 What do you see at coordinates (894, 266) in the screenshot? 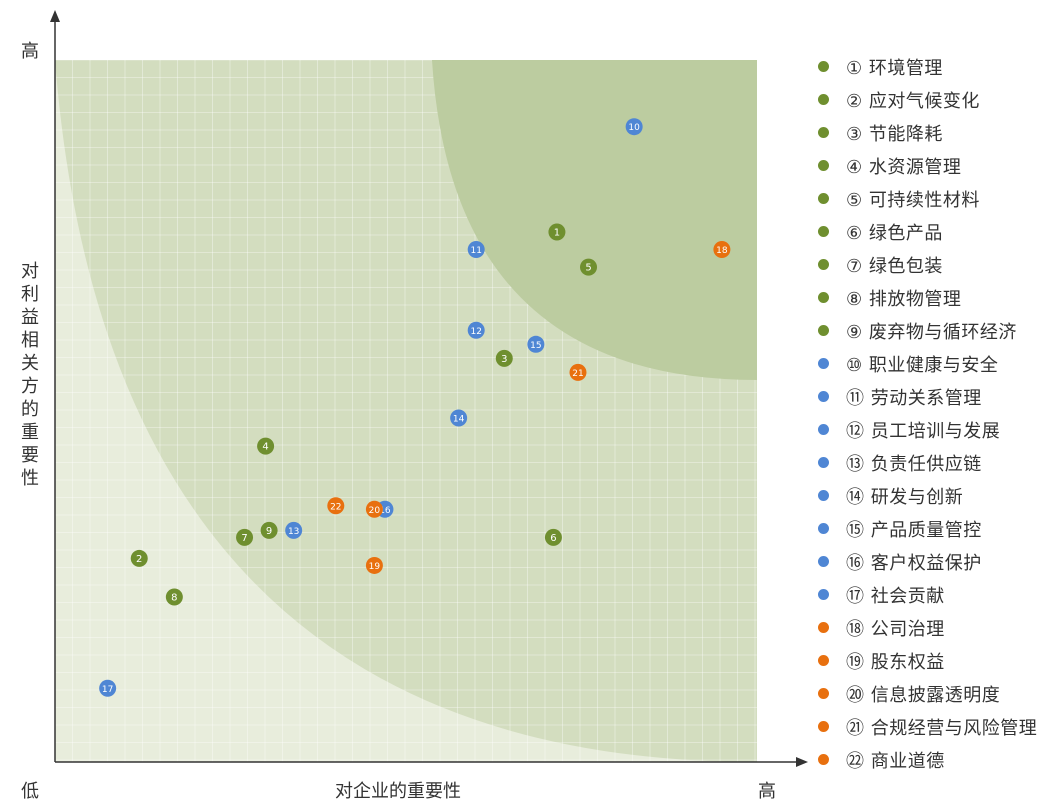
I see `legend-label: ⑦ 绿色包装` at bounding box center [894, 266].